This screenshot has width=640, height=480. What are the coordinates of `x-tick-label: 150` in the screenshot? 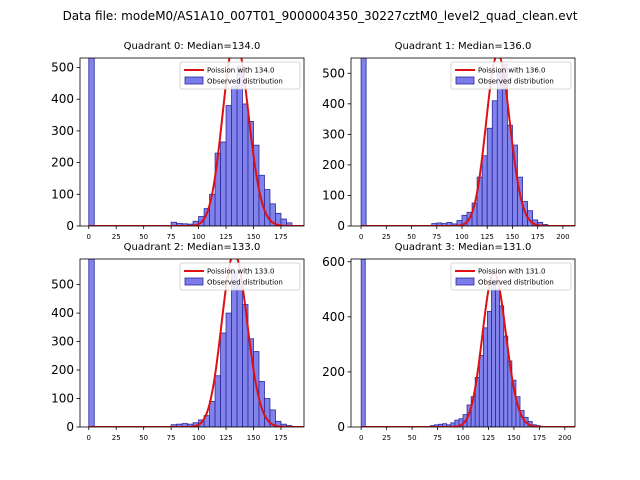 It's located at (253, 438).